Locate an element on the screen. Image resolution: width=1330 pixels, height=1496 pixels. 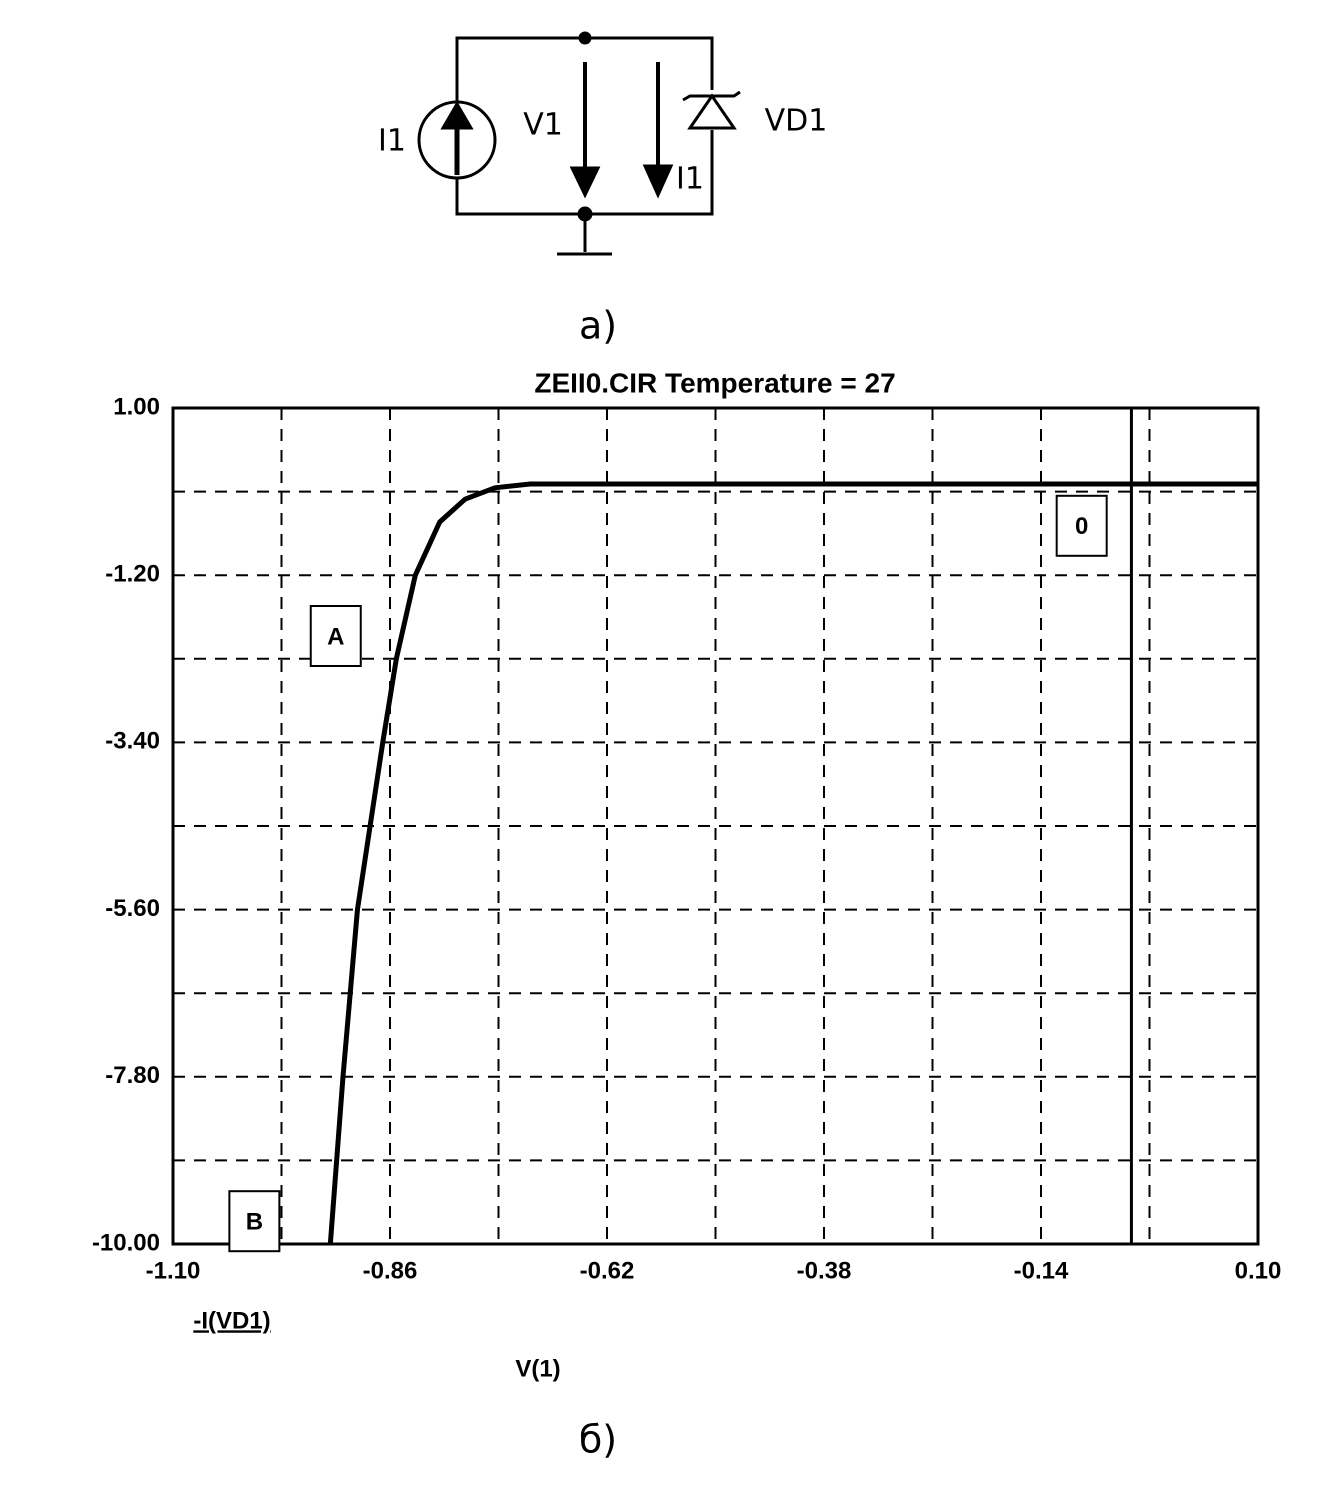
current-arrow-head is located at coordinates (658, 181).